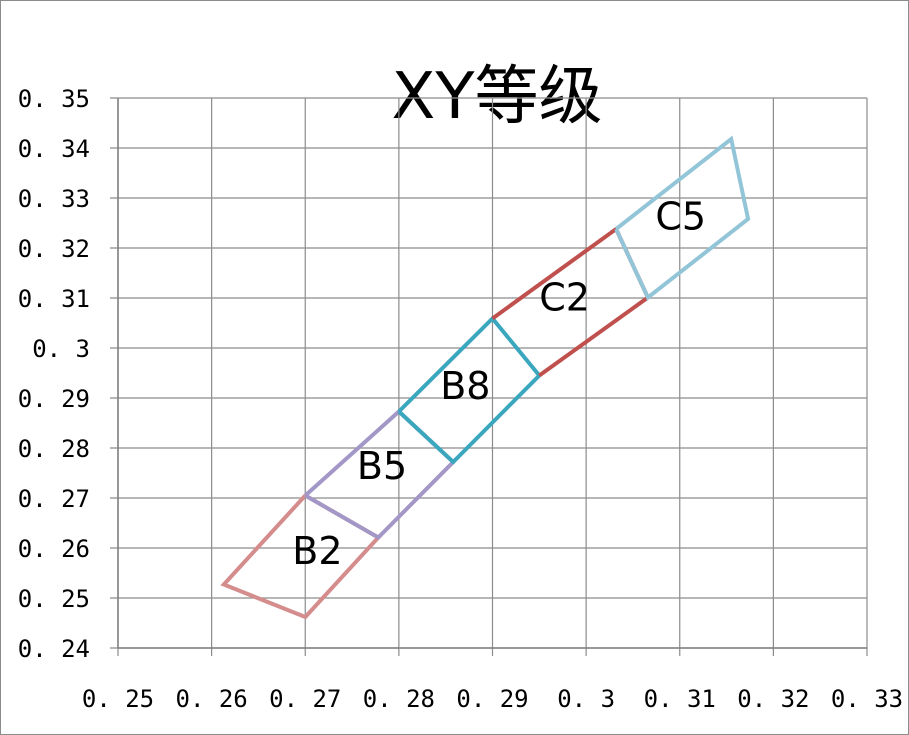  Describe the element at coordinates (680, 699) in the screenshot. I see `x-tick-label: 0. 31` at that location.